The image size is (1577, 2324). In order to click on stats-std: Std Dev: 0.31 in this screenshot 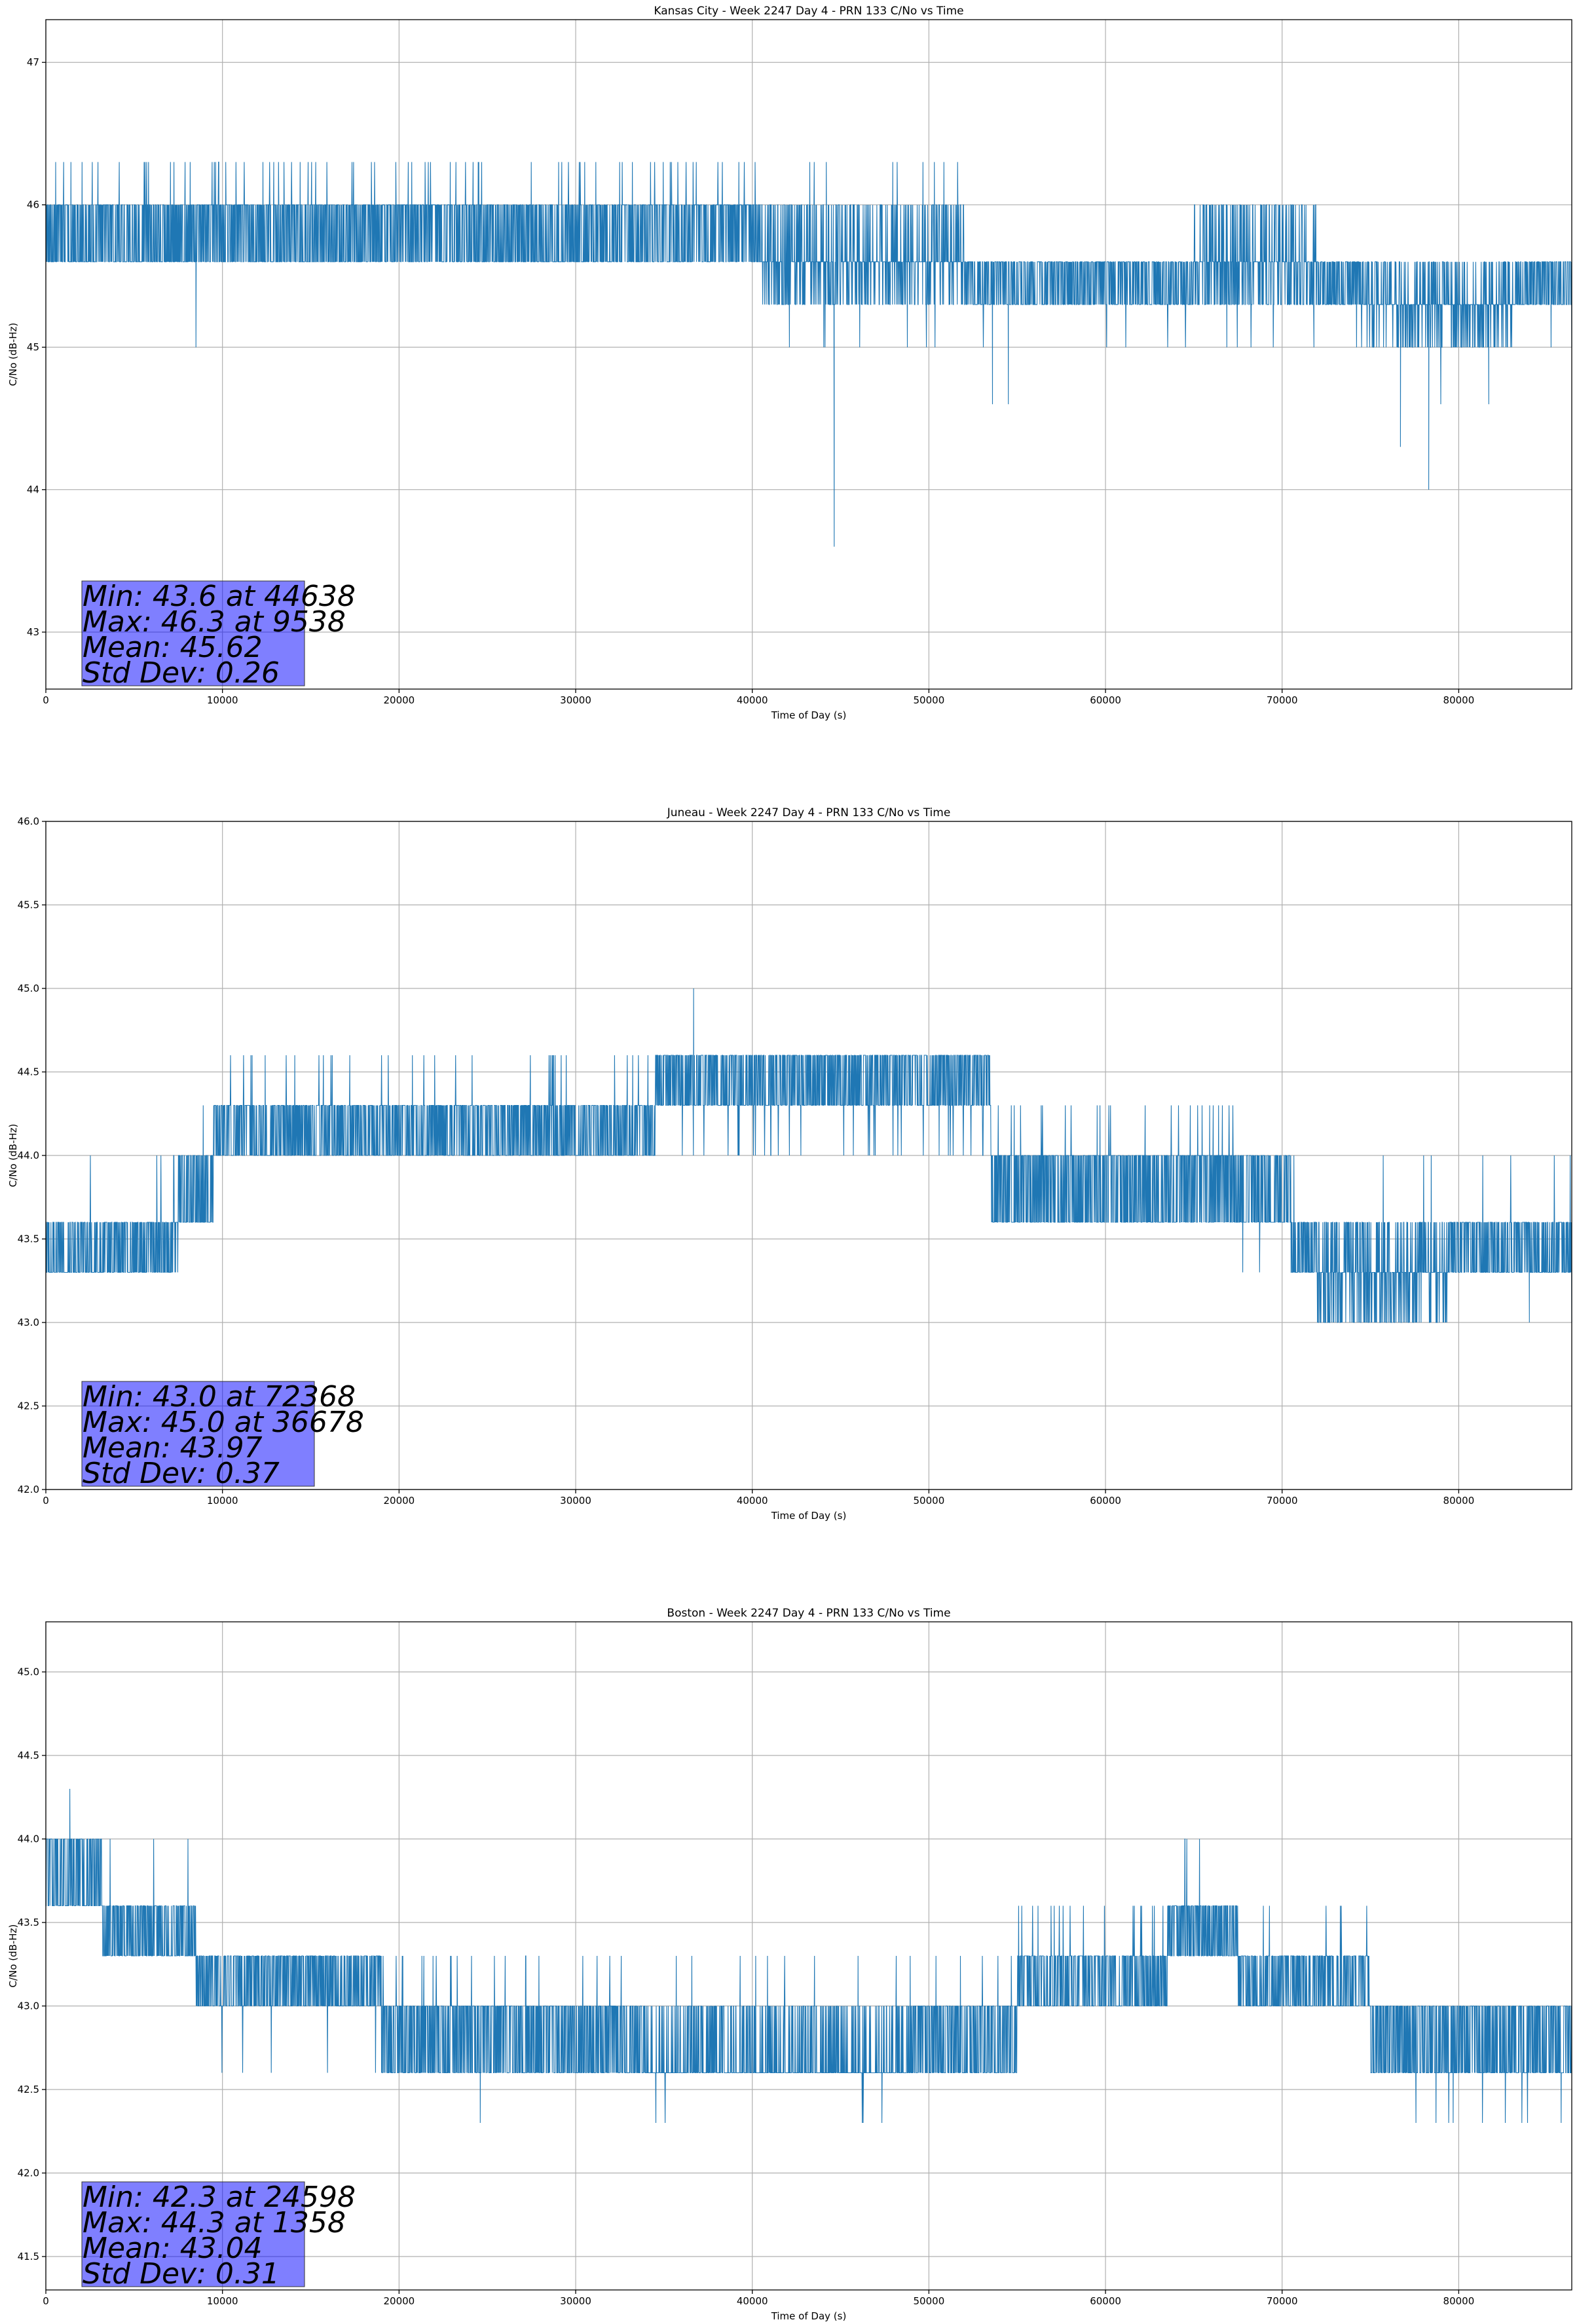, I will do `click(181, 2274)`.